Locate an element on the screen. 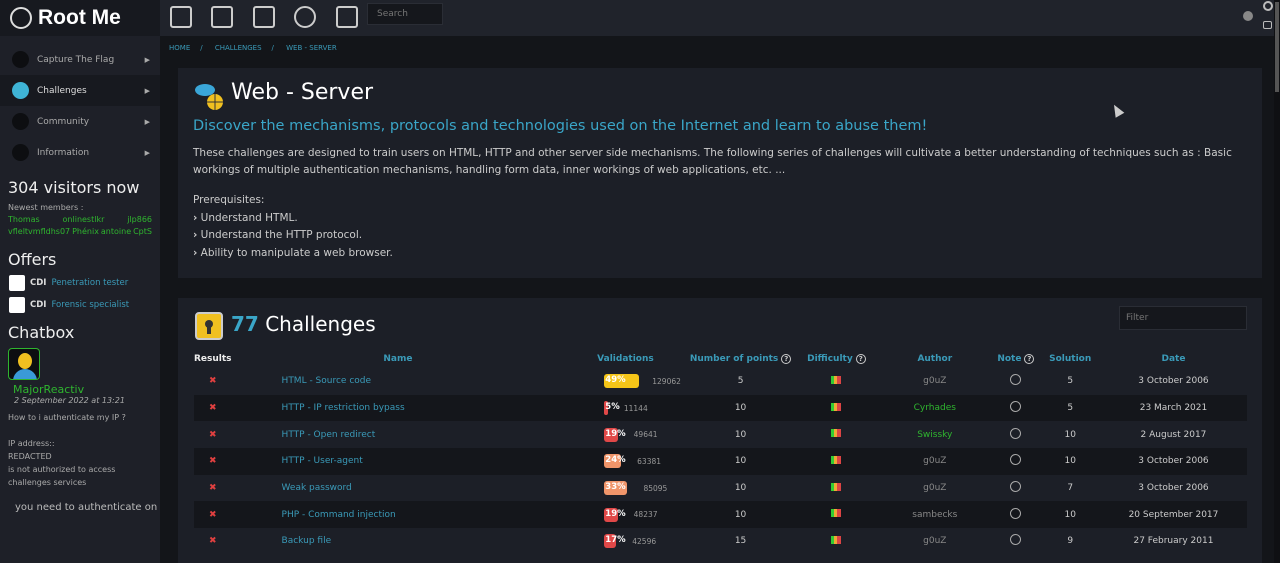 The height and width of the screenshot is (563, 1280). challenge-name: PHP - Command injection is located at coordinates (398, 515).